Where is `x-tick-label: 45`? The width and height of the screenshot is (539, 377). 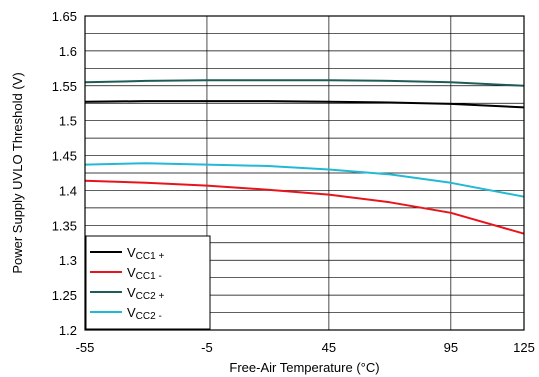 x-tick-label: 45 is located at coordinates (329, 347).